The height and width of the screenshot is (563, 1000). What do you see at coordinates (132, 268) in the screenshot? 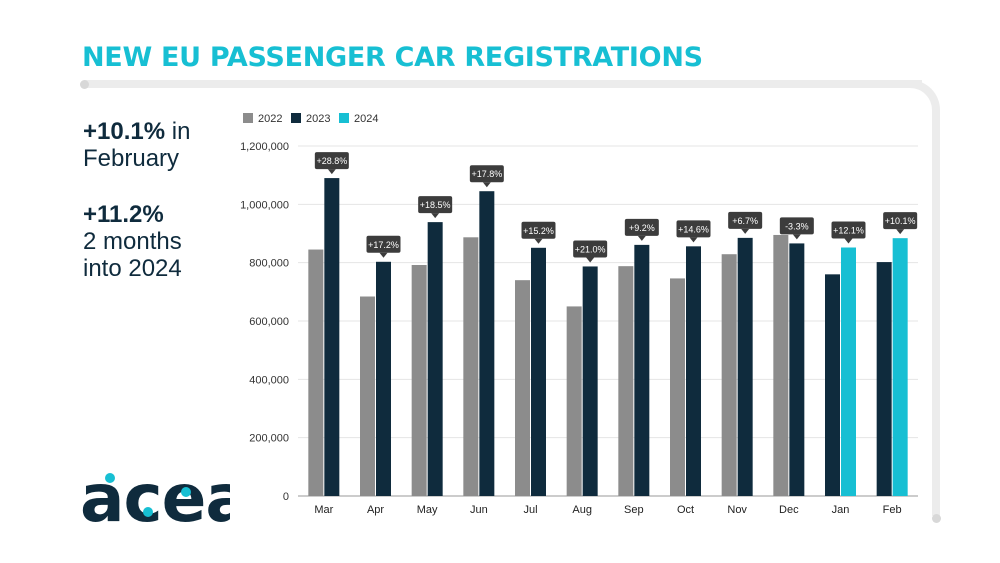
I see `stat-two-months-text2: into 2024` at bounding box center [132, 268].